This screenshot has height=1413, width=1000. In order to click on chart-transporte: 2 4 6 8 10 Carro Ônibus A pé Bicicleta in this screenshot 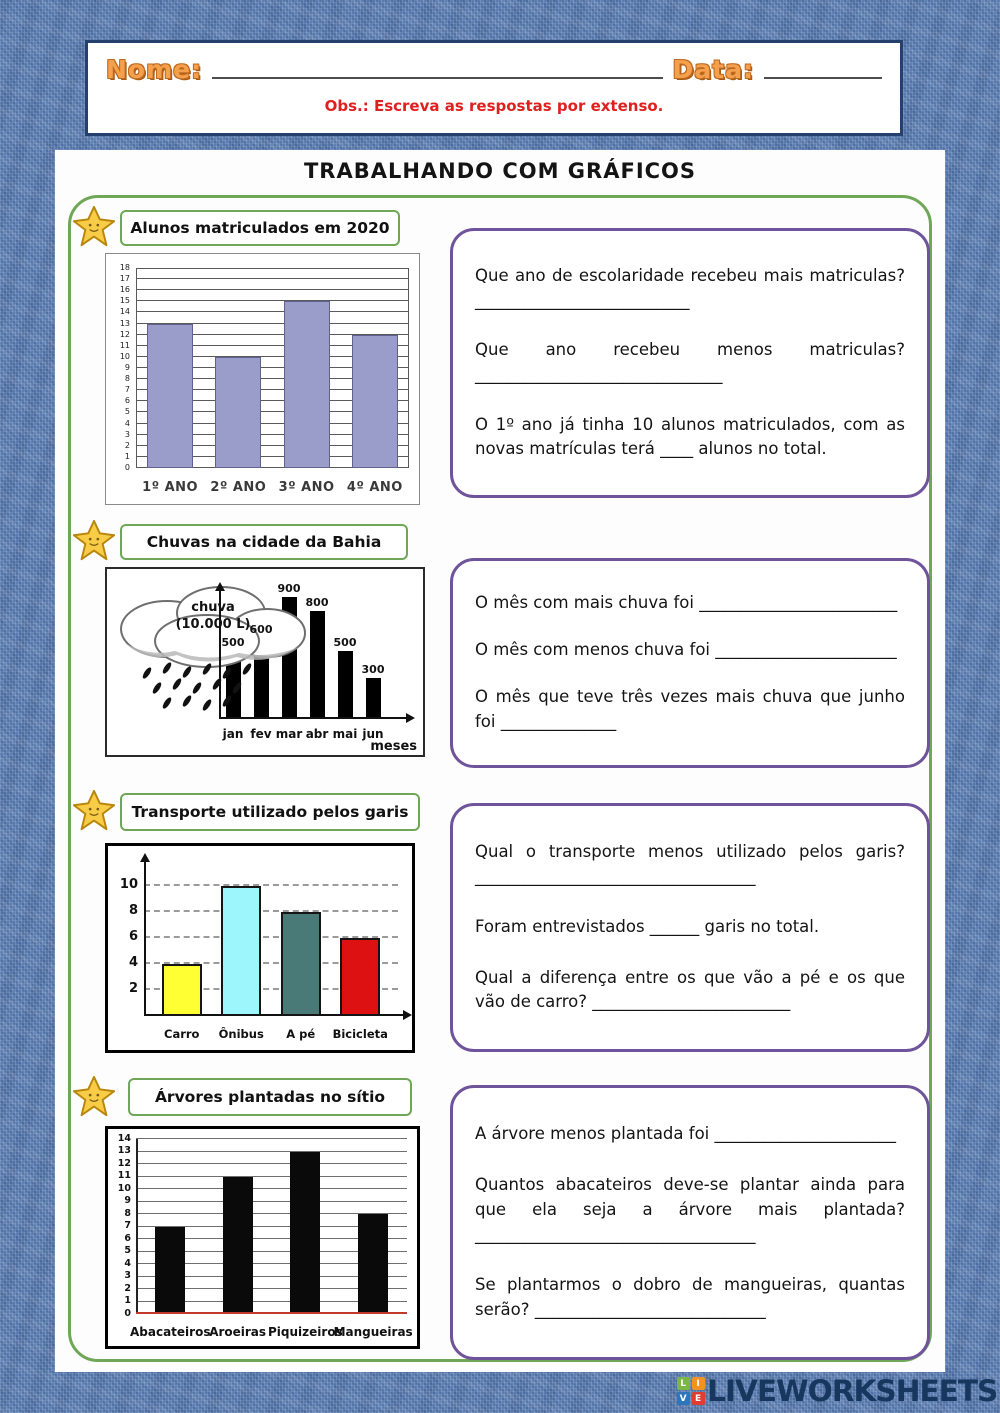, I will do `click(260, 948)`.